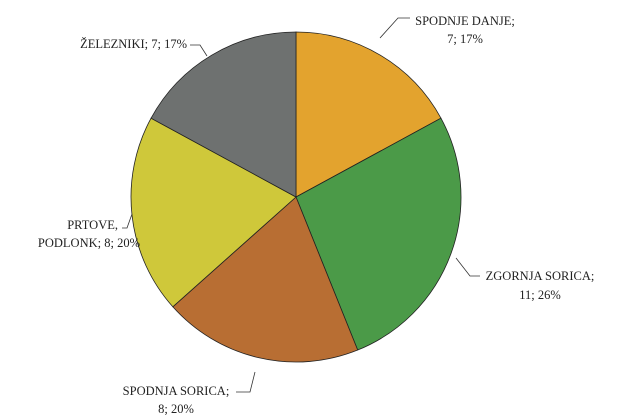 The width and height of the screenshot is (627, 417). What do you see at coordinates (465, 21) in the screenshot?
I see `data-label: SPODNJE DANJE;` at bounding box center [465, 21].